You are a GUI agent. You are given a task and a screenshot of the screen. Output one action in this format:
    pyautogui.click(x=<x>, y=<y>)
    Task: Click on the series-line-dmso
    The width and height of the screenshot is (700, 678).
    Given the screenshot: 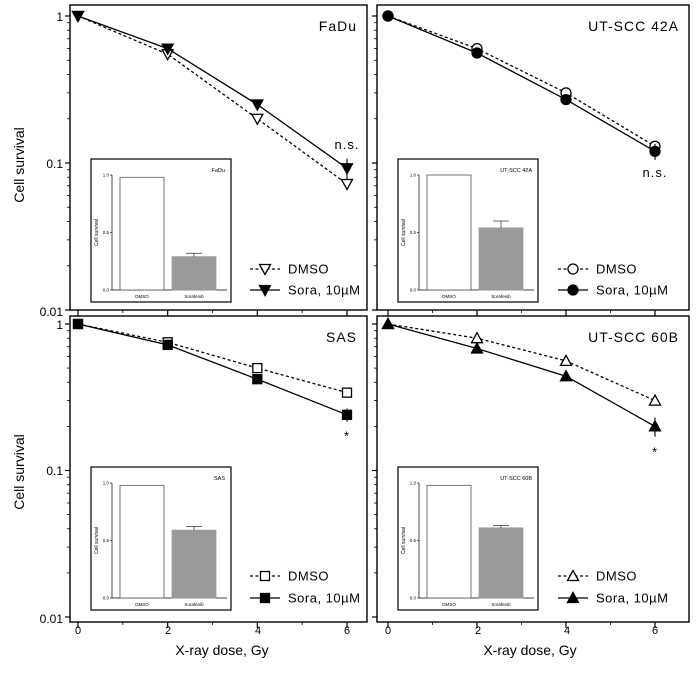 What is the action you would take?
    pyautogui.click(x=521, y=362)
    